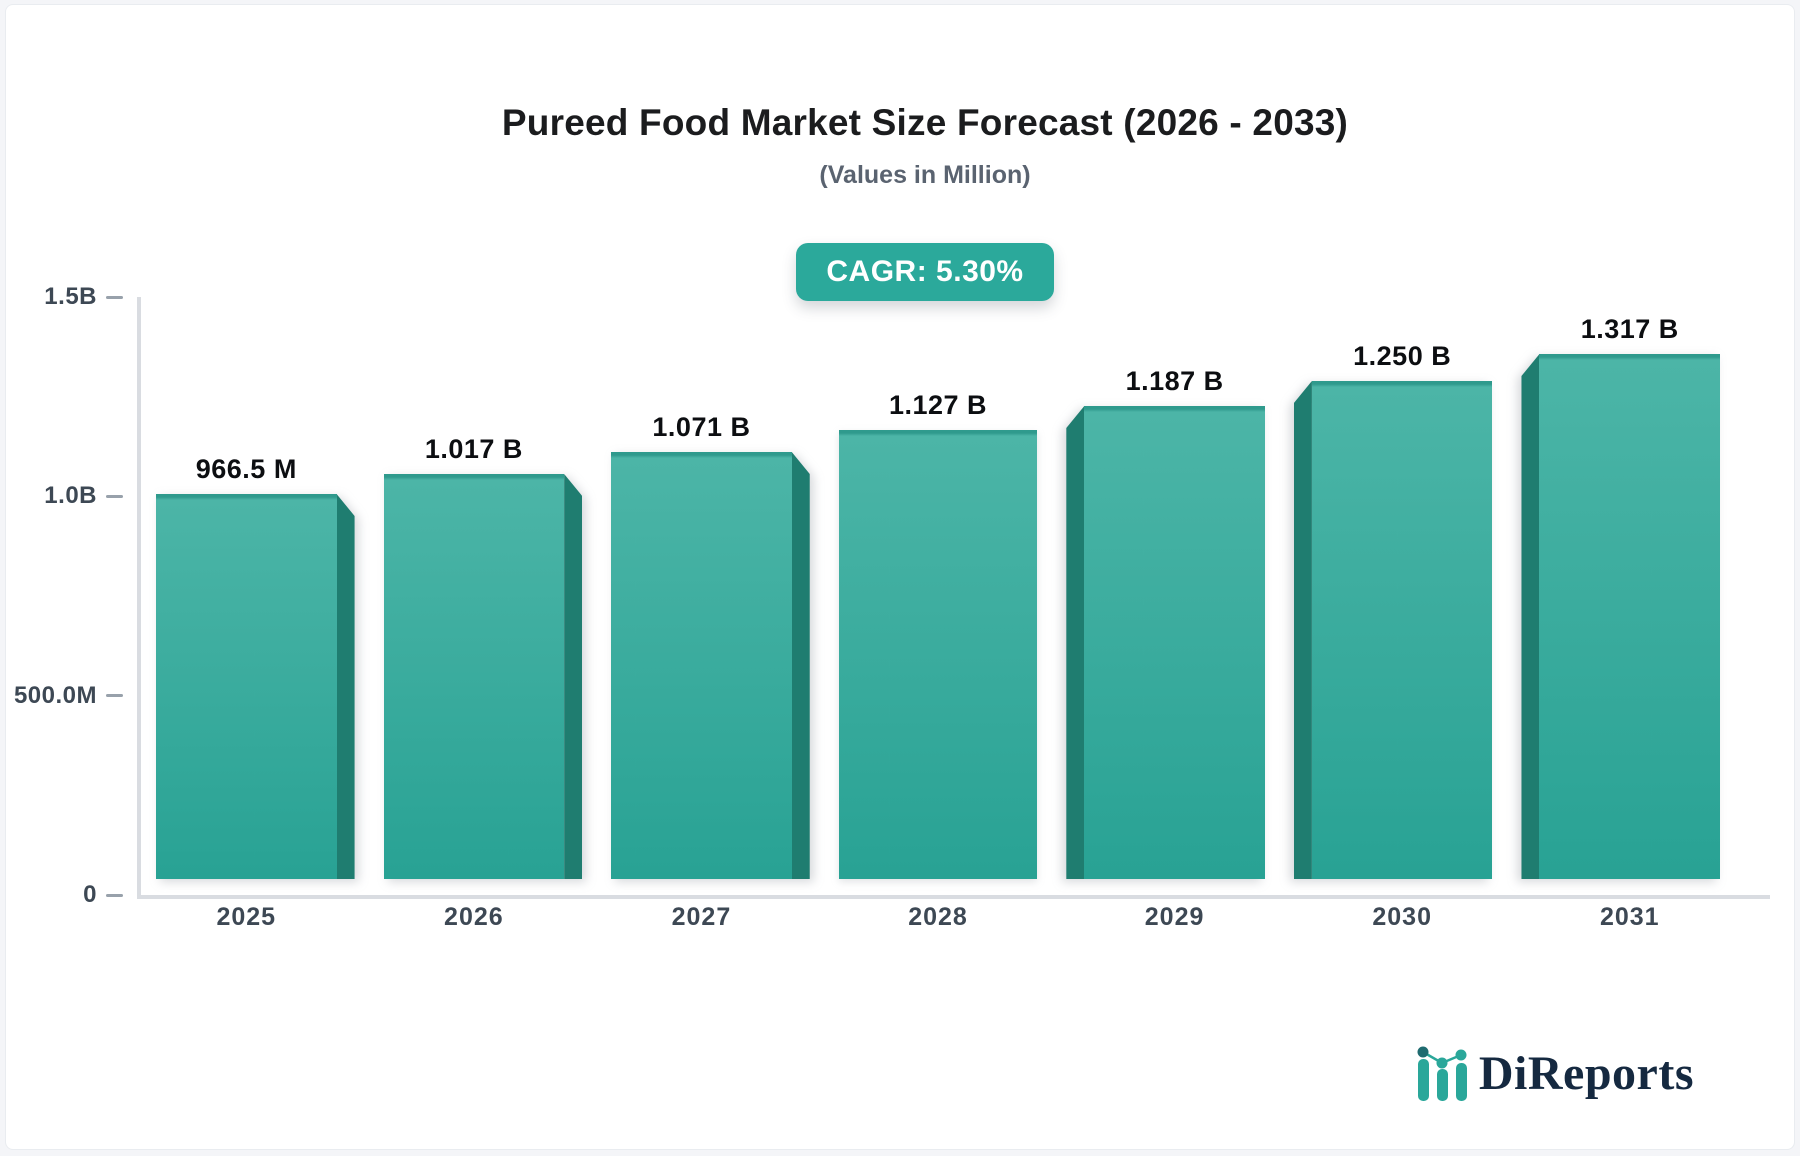 The height and width of the screenshot is (1156, 1800). I want to click on bar-group-2026: 1.017 B 2026, so click(483, 682).